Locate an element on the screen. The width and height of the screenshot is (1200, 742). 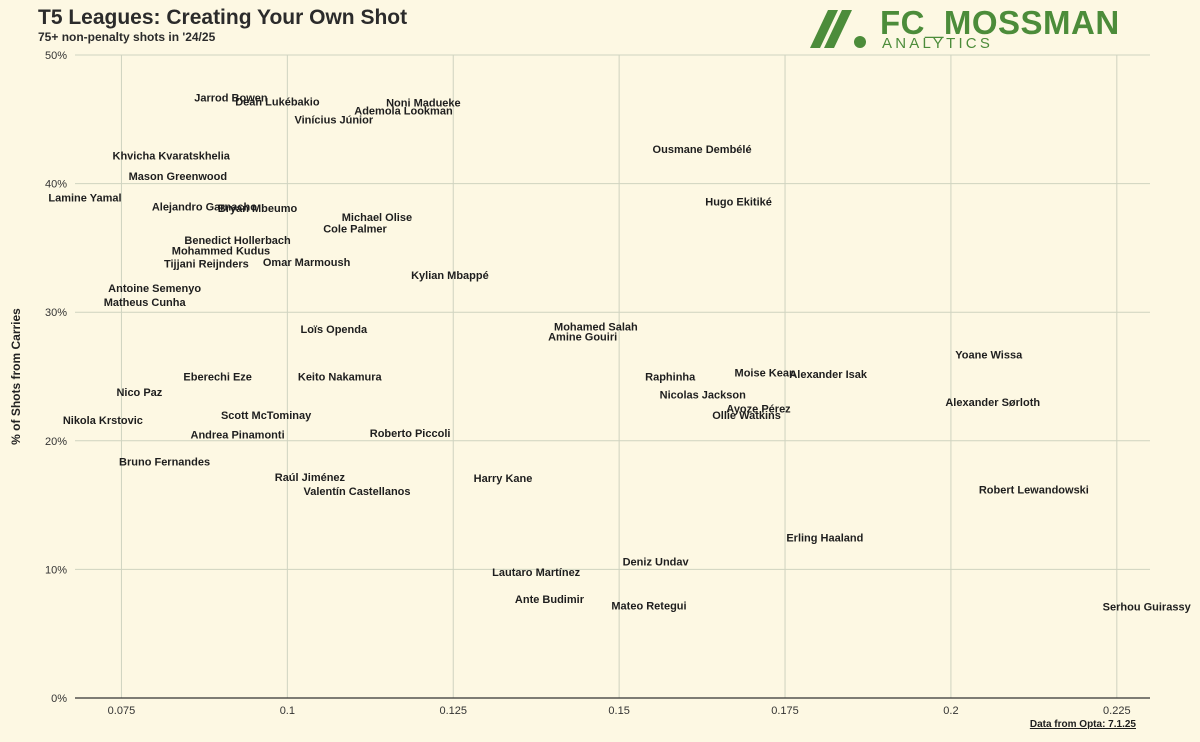
y-tick-label: 20% is located at coordinates (56, 442).